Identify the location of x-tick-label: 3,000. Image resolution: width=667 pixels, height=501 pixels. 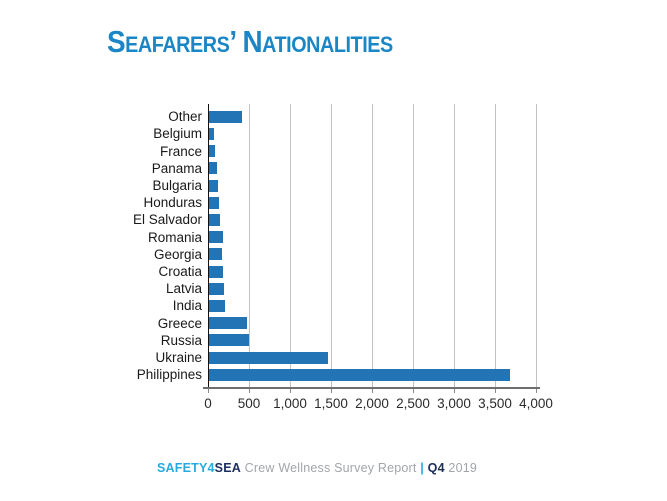
(454, 403).